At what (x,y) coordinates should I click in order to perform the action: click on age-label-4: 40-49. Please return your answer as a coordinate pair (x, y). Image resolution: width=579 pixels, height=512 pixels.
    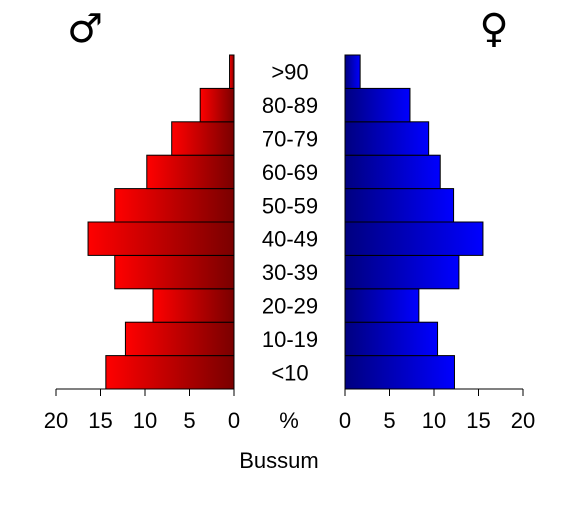
    Looking at the image, I should click on (290, 239).